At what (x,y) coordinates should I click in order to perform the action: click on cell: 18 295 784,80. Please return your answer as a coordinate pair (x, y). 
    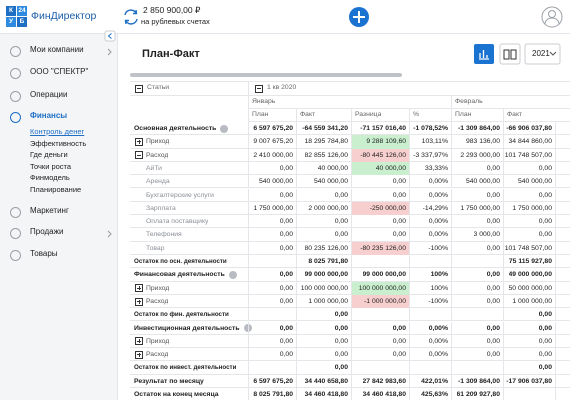
    Looking at the image, I should click on (323, 142).